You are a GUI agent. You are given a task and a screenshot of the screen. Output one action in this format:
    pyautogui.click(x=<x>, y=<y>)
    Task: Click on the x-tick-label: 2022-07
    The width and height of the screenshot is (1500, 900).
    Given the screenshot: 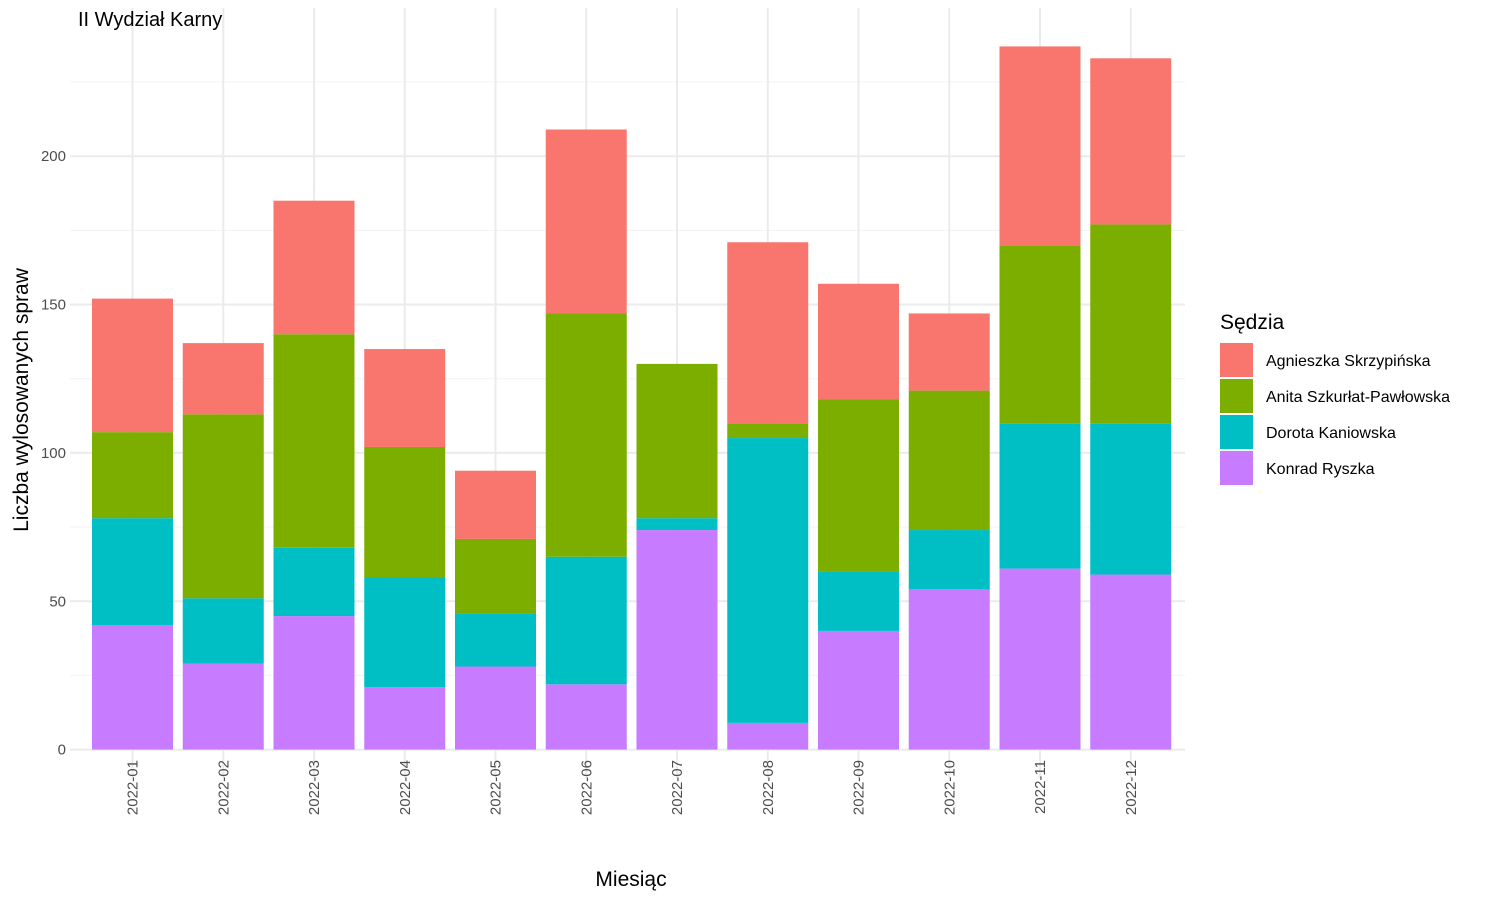 What is the action you would take?
    pyautogui.click(x=677, y=787)
    